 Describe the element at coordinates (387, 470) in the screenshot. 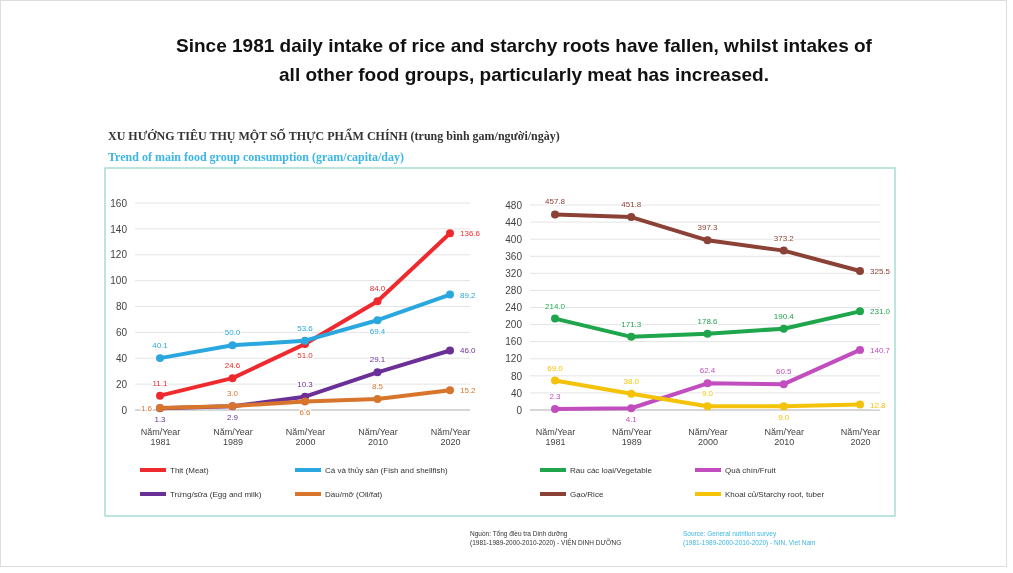

I see `legend-label: Cá và thủy sản (Fish and shellfish)` at that location.